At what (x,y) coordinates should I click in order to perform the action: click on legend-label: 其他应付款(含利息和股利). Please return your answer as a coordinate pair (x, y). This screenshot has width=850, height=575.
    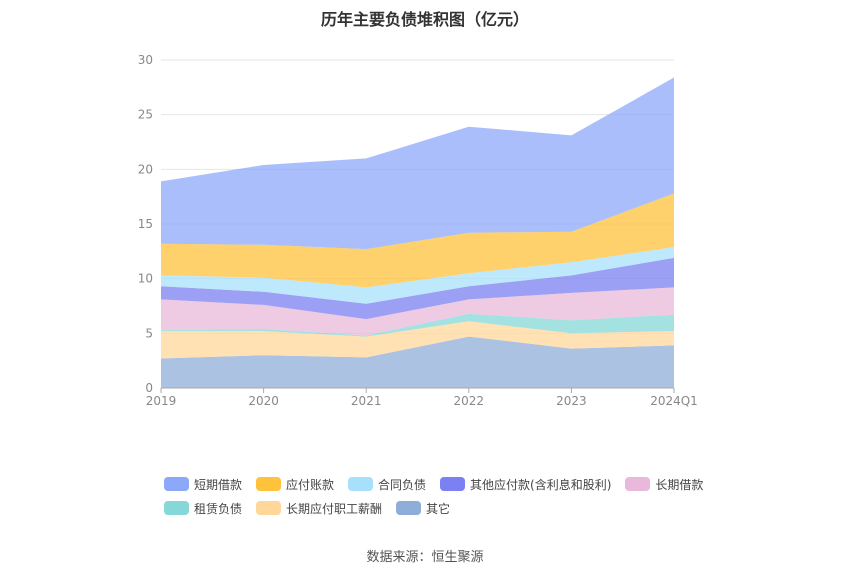
    Looking at the image, I should click on (541, 484).